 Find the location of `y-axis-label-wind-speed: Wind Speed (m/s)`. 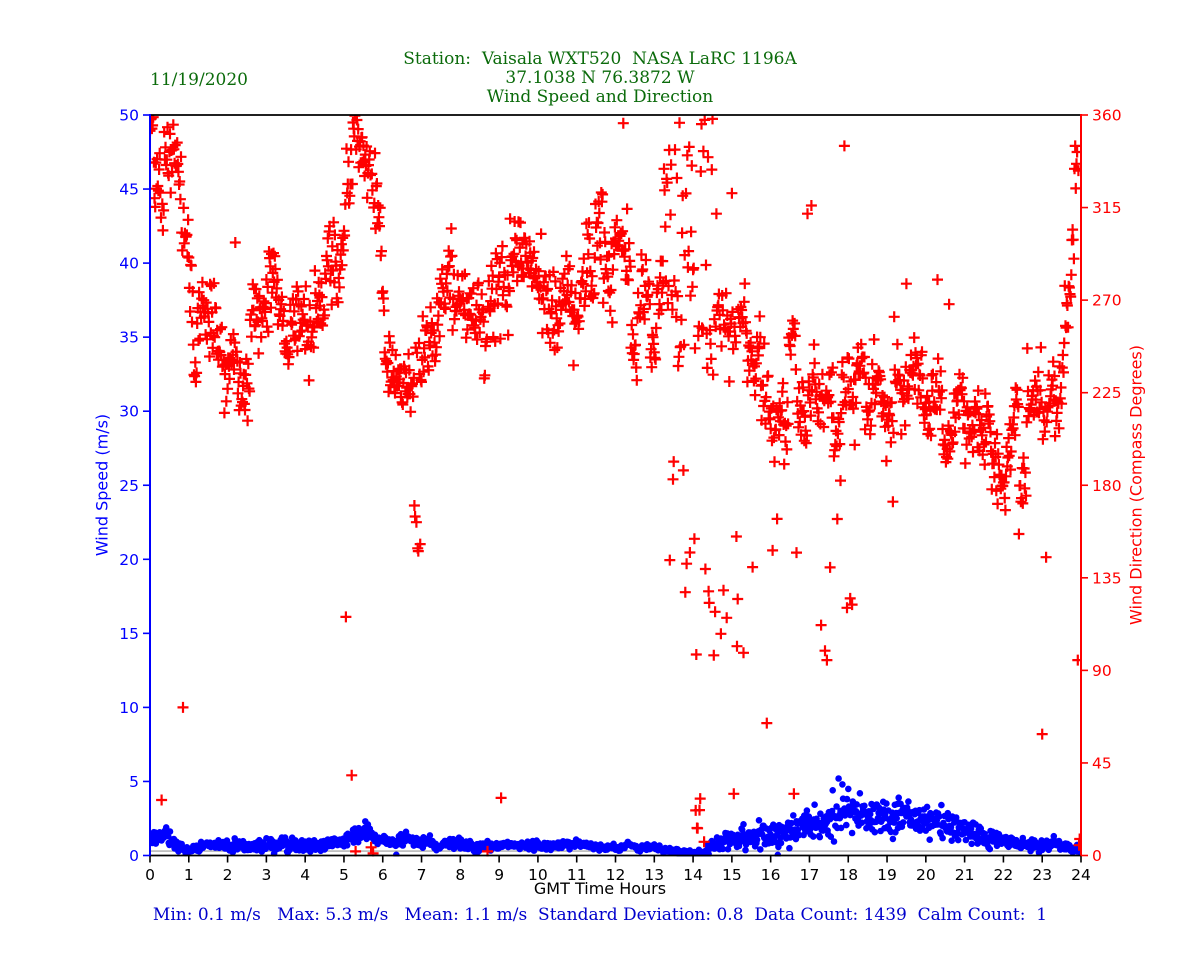

y-axis-label-wind-speed: Wind Speed (m/s) is located at coordinates (102, 485).